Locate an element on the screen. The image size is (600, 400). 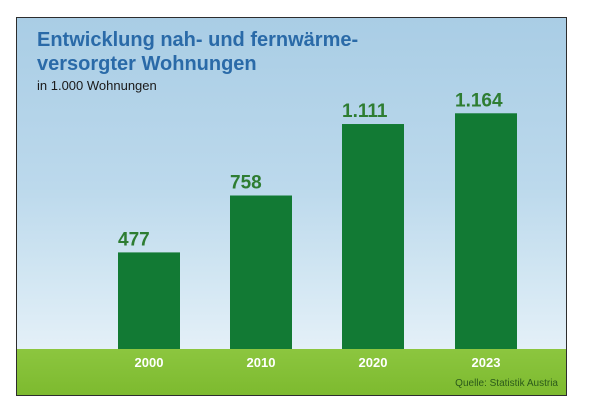
chart-subtitle: in 1.000 Wohnungen is located at coordinates (97, 85).